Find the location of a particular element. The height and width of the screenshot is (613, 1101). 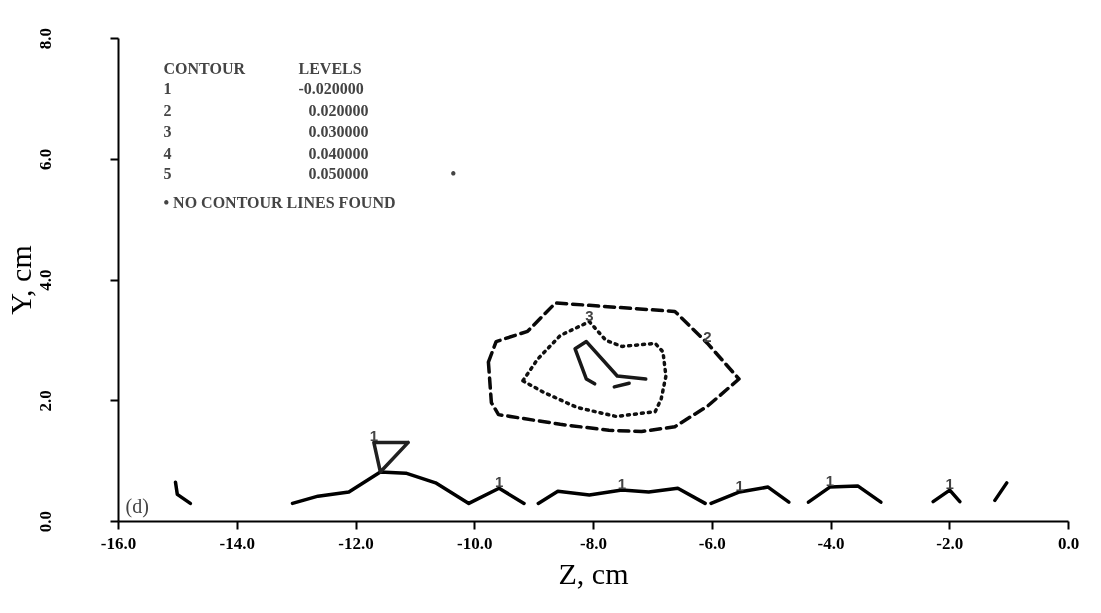

y-tick-label: 8.0 is located at coordinates (45, 38).